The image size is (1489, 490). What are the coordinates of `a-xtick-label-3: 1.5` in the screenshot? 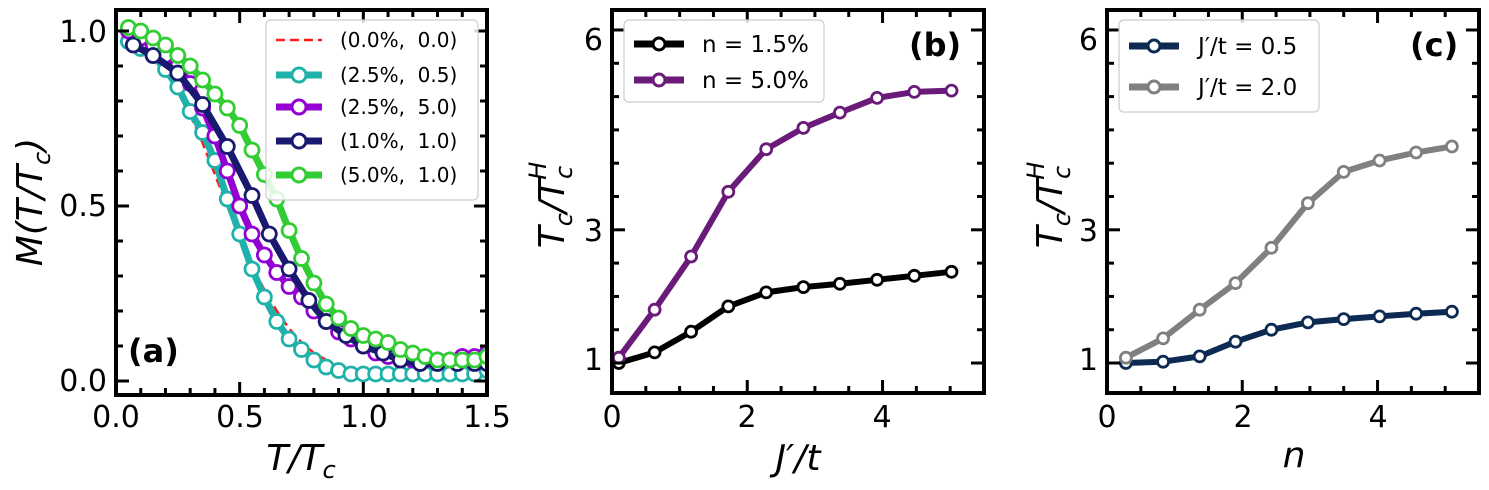 It's located at (487, 417).